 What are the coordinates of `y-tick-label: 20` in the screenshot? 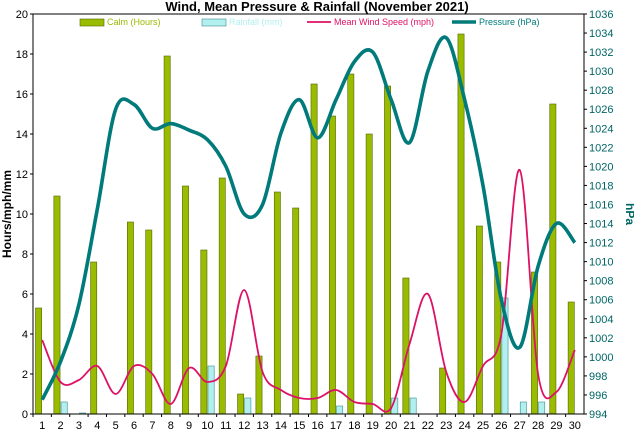 It's located at (22, 15).